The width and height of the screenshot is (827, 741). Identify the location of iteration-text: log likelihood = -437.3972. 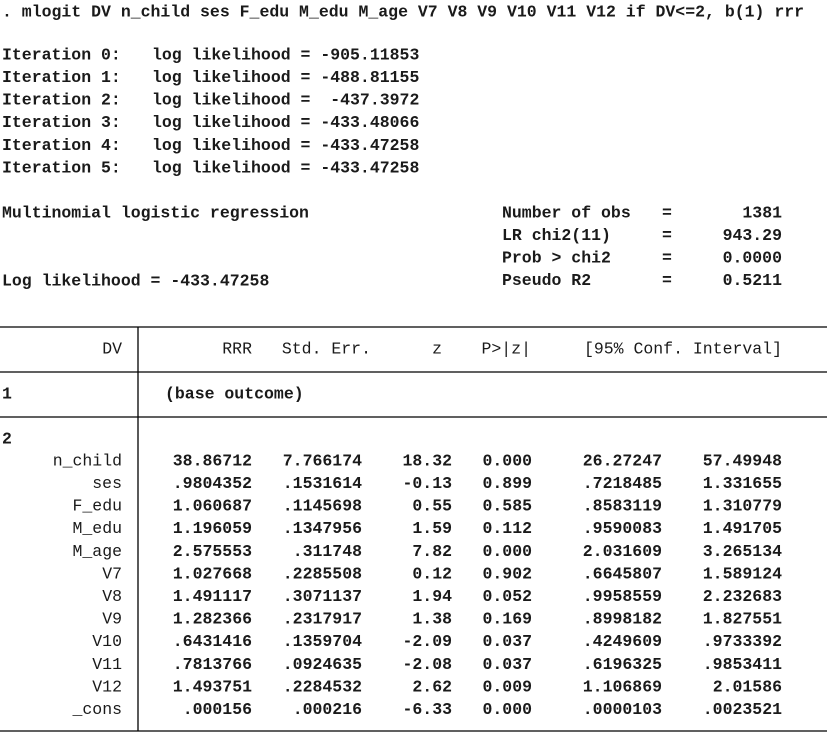
(285, 100).